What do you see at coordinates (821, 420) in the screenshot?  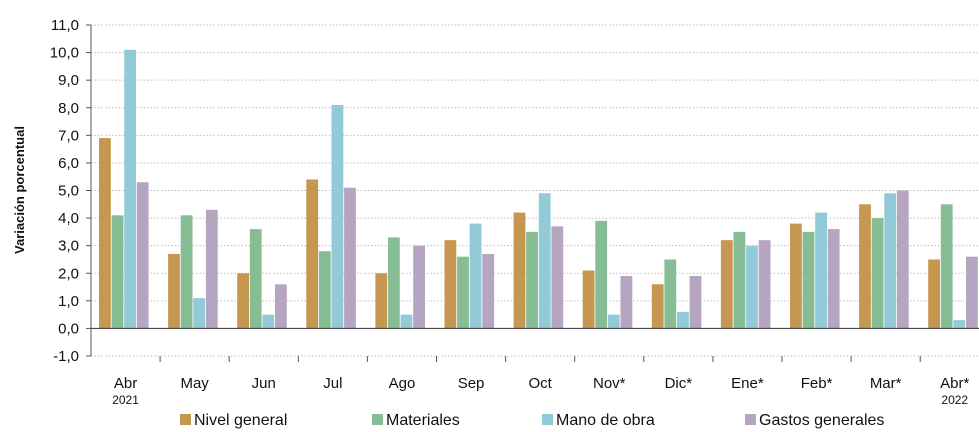 I see `legend-label: Gastos generales` at bounding box center [821, 420].